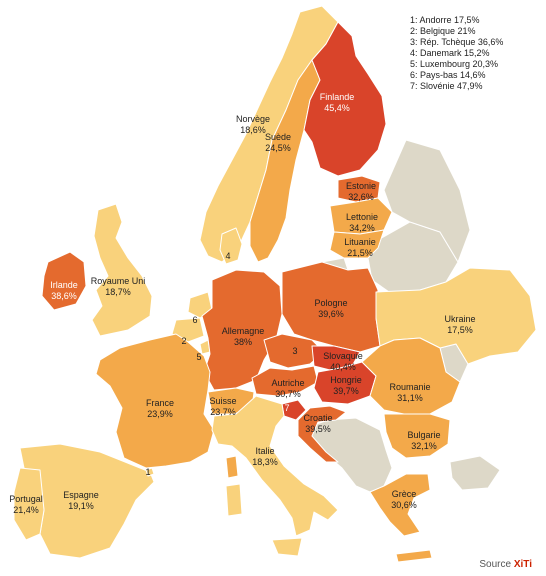  Describe the element at coordinates (457, 42) in the screenshot. I see `legend-item: 3: Rép. Tchèque 36,6%` at that location.